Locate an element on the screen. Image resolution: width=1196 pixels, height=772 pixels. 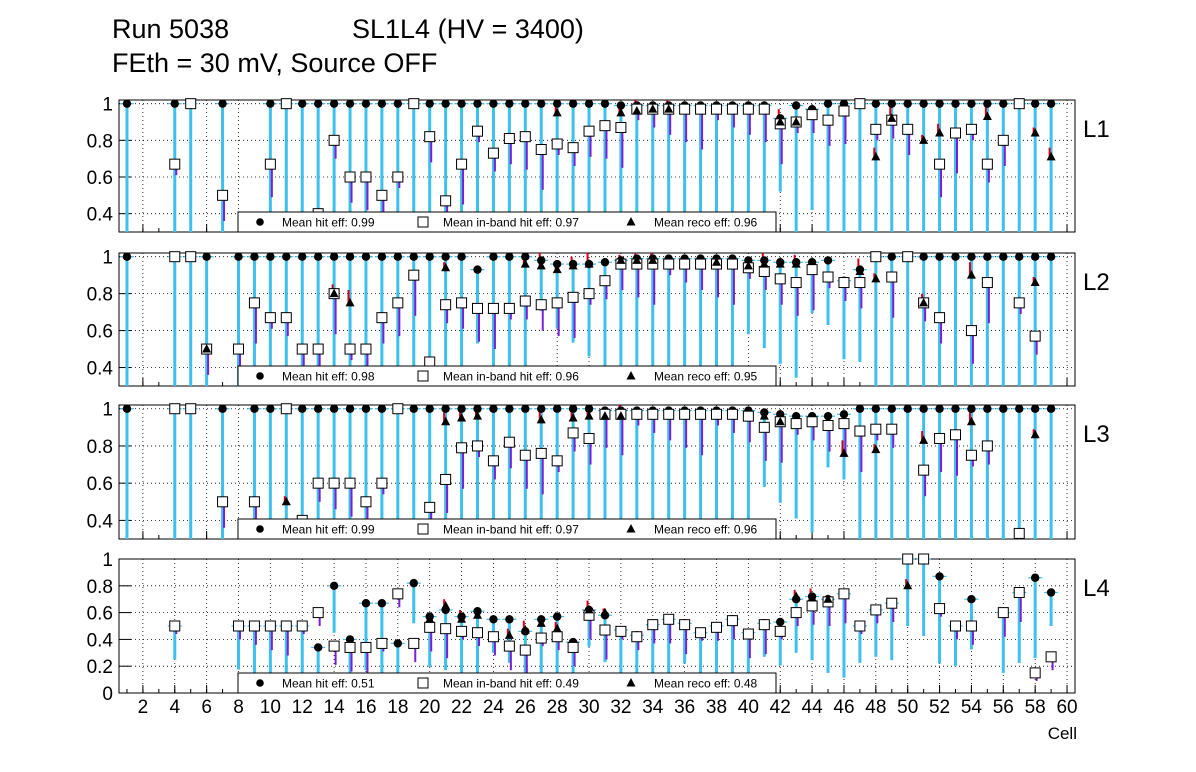
y-tick-label: 1 is located at coordinates (107, 410).